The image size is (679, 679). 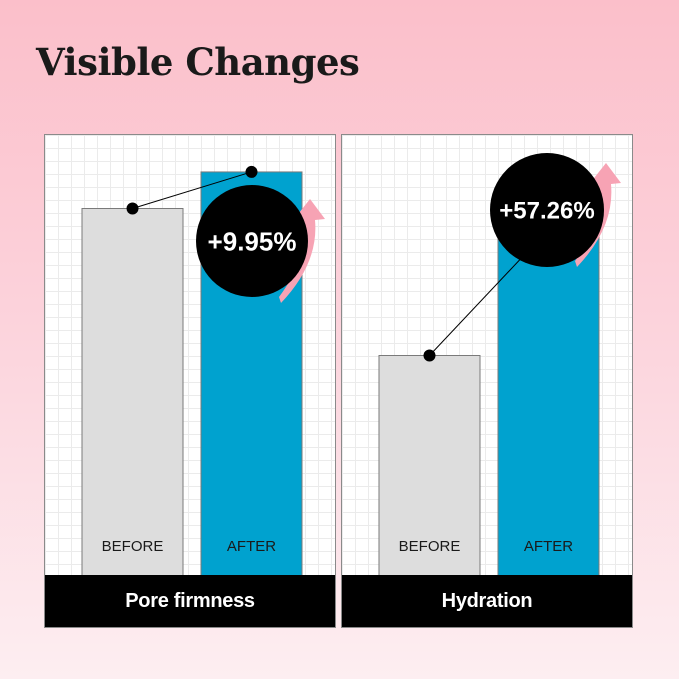 What do you see at coordinates (487, 601) in the screenshot?
I see `chart-category-label: Hydration` at bounding box center [487, 601].